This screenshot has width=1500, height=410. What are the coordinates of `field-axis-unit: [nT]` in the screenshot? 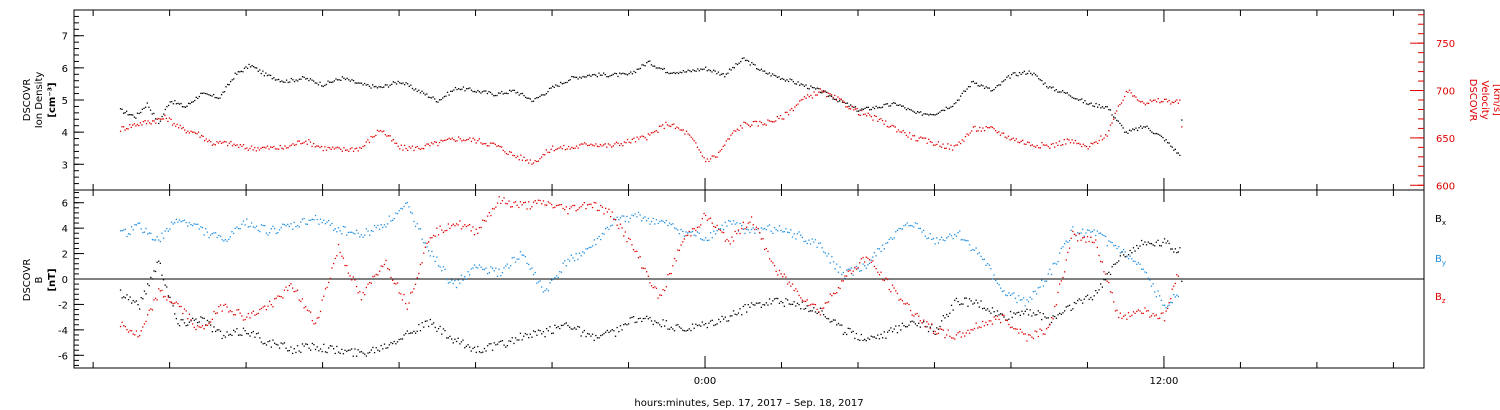 It's located at (52, 279).